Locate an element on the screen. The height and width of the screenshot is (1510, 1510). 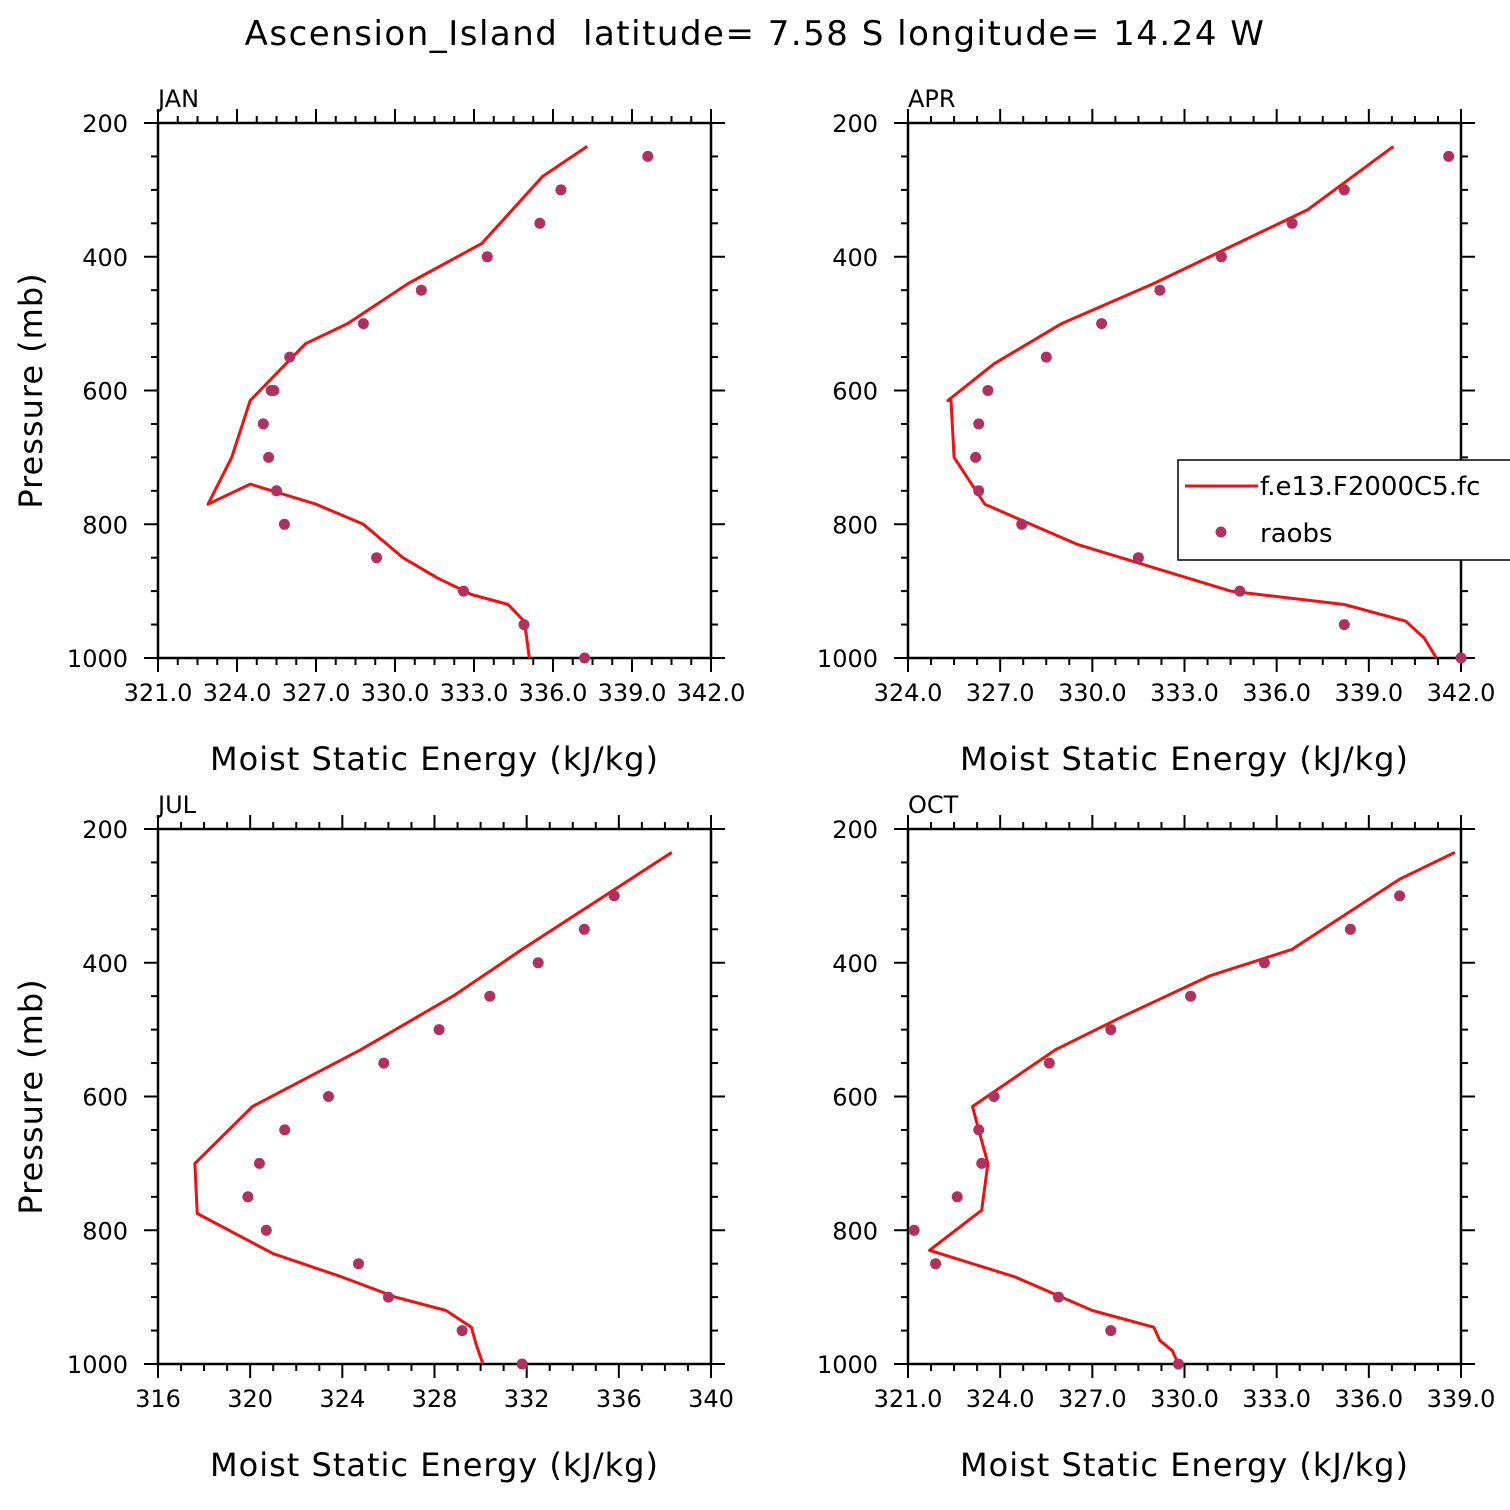
panel-label-jan: JAN is located at coordinates (177, 99).